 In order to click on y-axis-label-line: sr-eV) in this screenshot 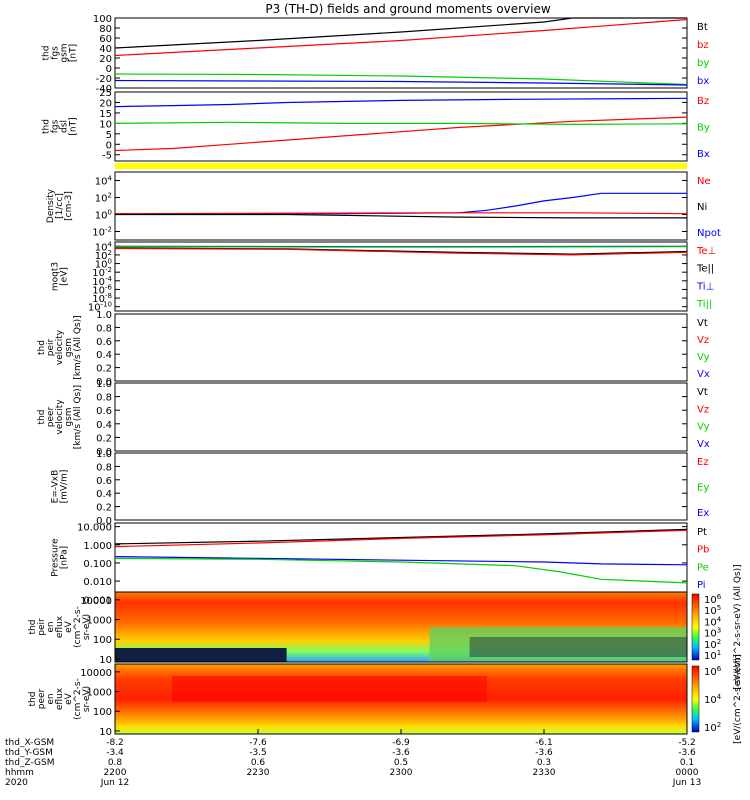, I will do `click(87, 627)`.